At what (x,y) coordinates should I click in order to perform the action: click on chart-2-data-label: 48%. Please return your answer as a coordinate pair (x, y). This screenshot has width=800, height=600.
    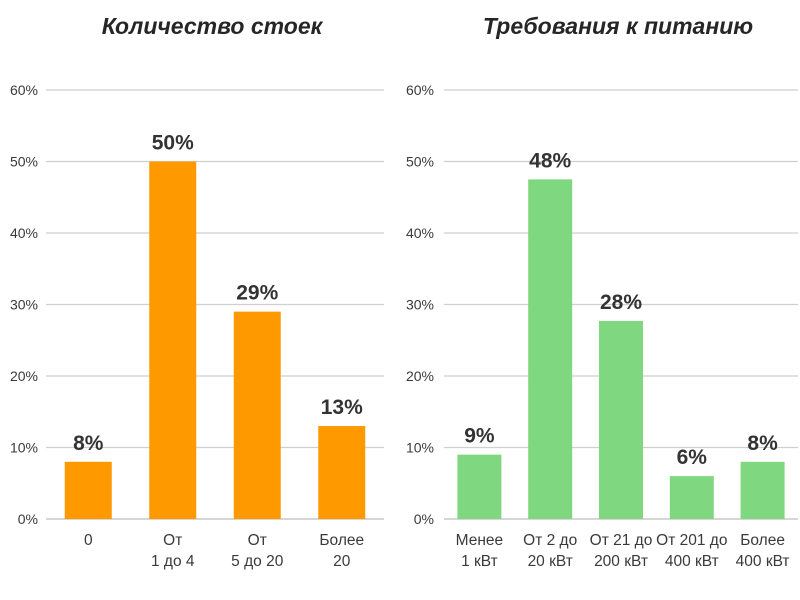
    Looking at the image, I should click on (550, 160).